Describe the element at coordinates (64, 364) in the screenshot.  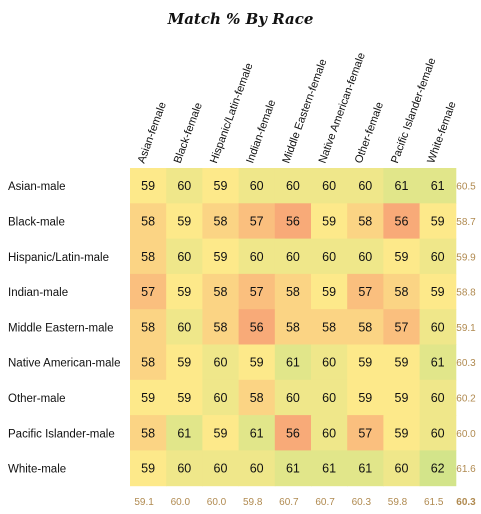
I see `row-label: Native American-male` at that location.